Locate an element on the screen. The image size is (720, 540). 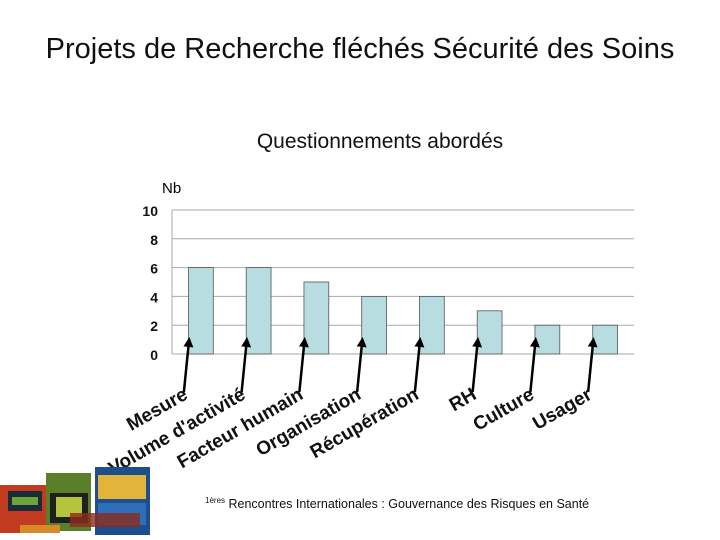
y-tick-label: 6 is located at coordinates (154, 269).